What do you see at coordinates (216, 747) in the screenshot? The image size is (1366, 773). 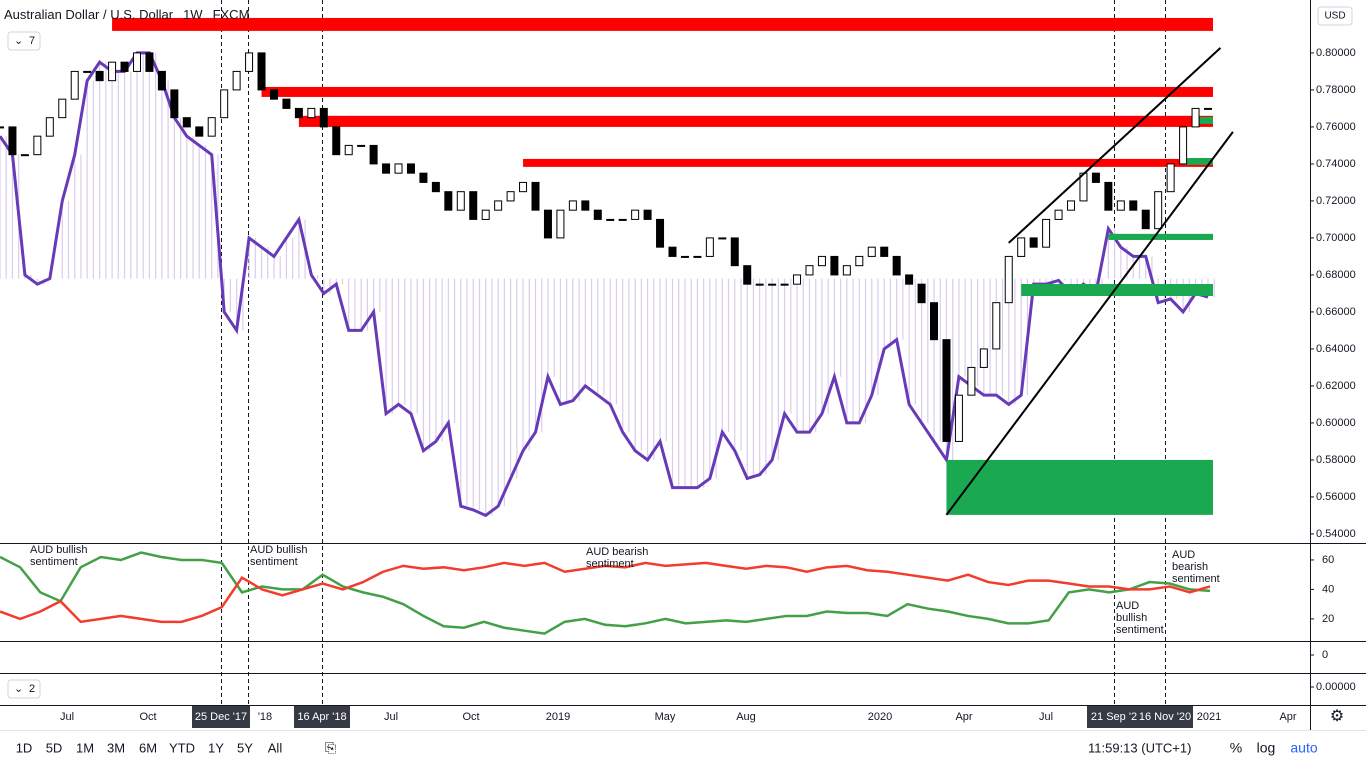 I see `range-button: 1Y` at bounding box center [216, 747].